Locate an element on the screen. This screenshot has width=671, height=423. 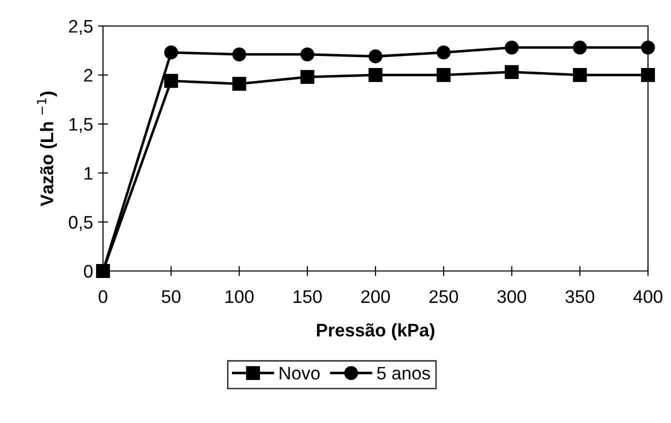
x-axis-title: Pressão (kPa) is located at coordinates (375, 331).